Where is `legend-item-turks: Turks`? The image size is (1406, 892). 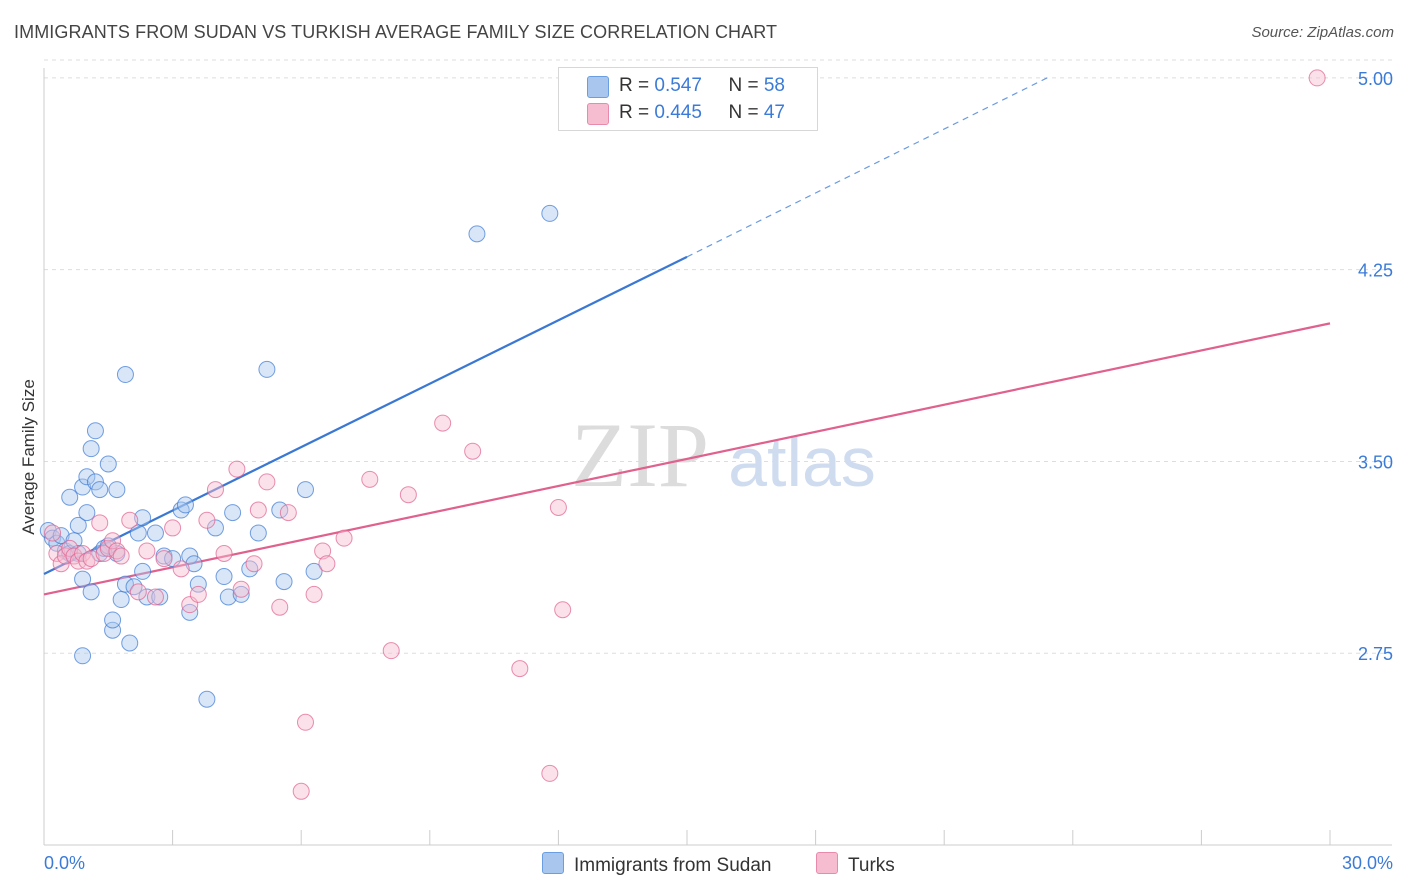 legend-item-turks: Turks is located at coordinates (855, 864).